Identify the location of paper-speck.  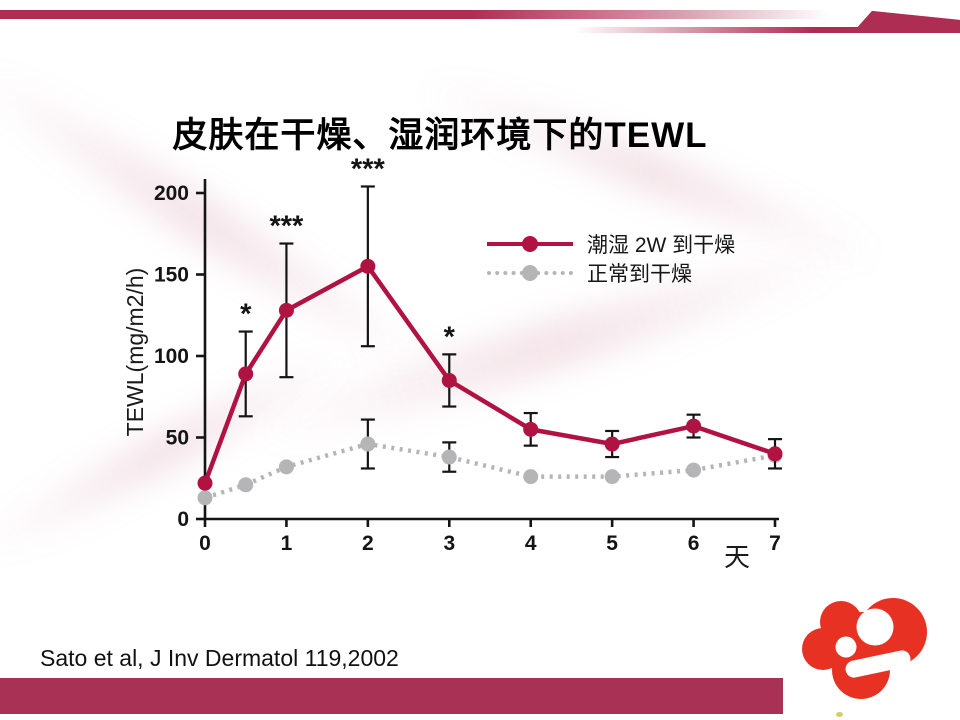
(839, 714).